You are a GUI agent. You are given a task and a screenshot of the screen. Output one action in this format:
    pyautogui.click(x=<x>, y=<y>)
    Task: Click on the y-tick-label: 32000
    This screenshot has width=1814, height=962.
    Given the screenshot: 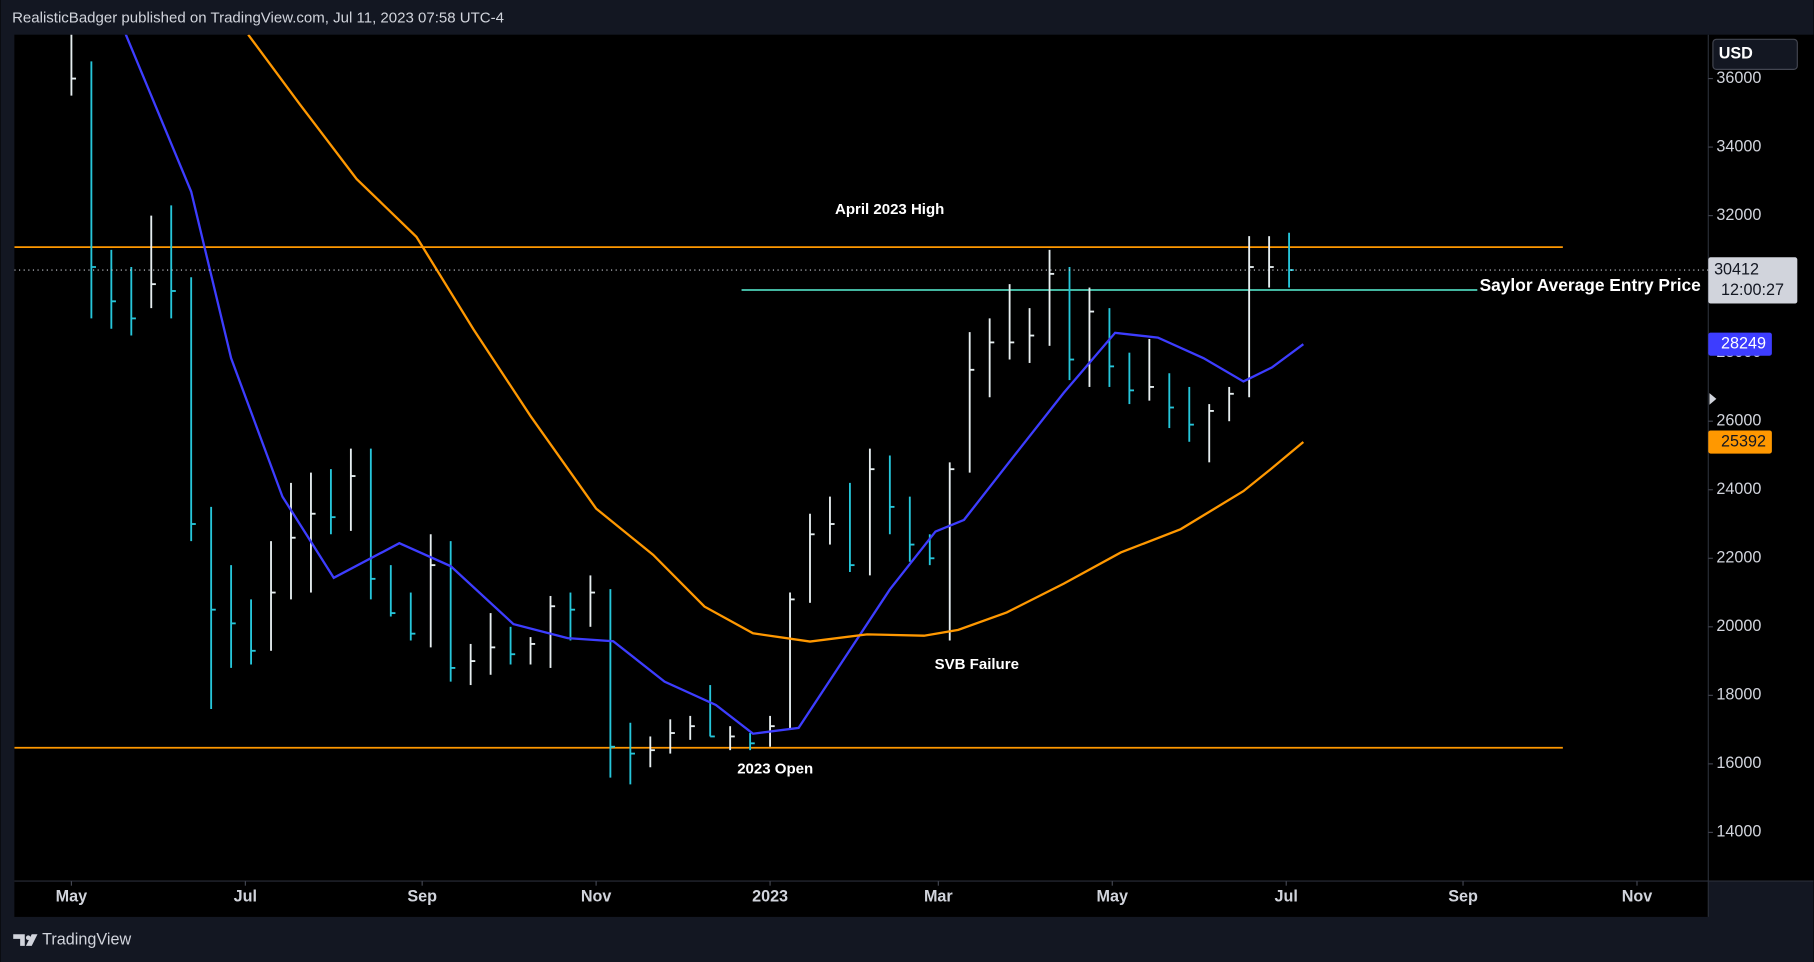 What is the action you would take?
    pyautogui.click(x=1738, y=215)
    